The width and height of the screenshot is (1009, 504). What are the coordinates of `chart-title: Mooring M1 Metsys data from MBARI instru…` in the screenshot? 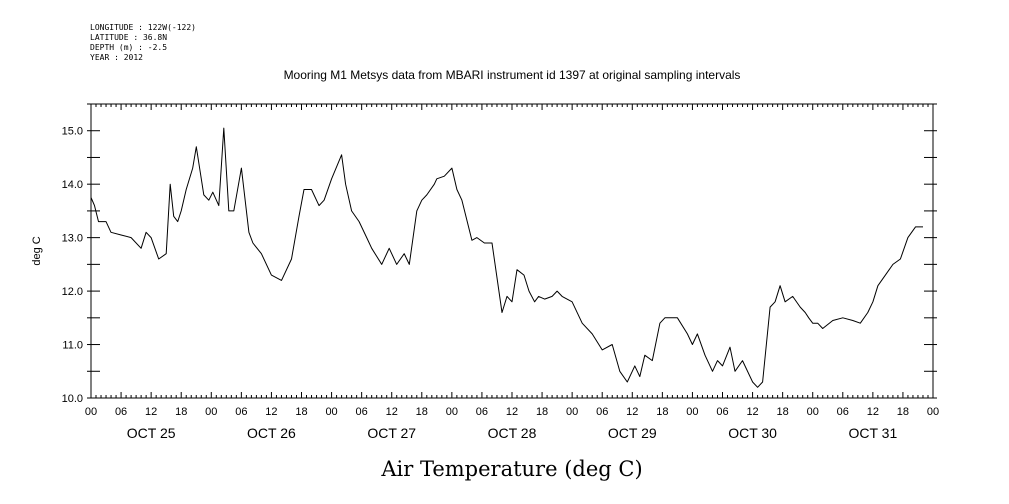 It's located at (512, 75).